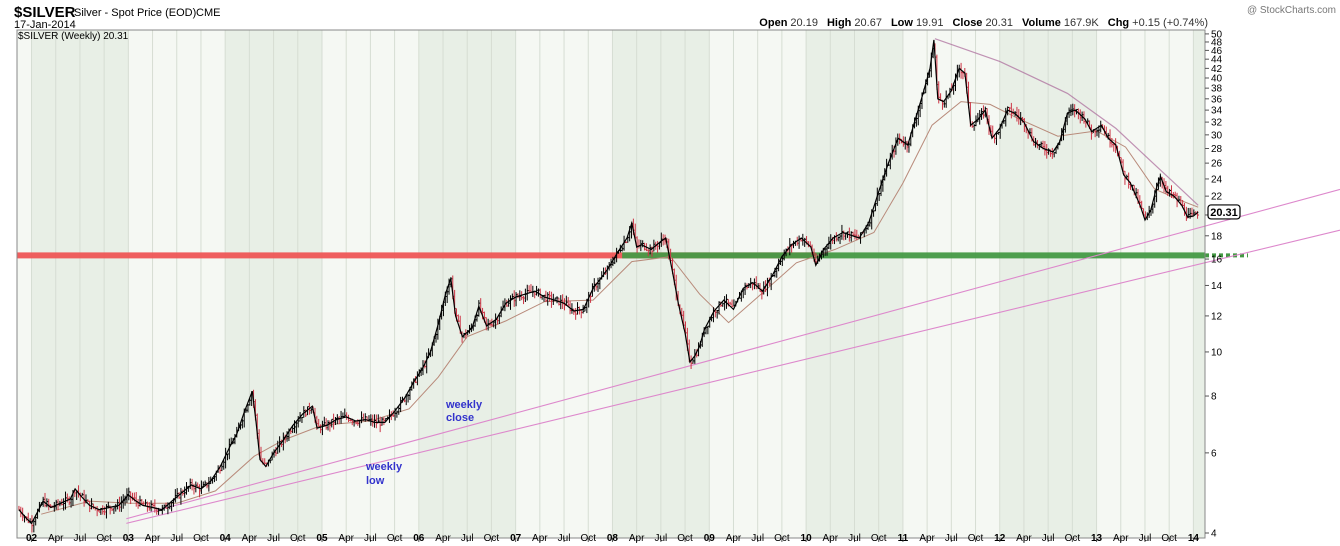 This screenshot has height=546, width=1340. What do you see at coordinates (967, 23) in the screenshot?
I see `ohlc-label: Close` at bounding box center [967, 23].